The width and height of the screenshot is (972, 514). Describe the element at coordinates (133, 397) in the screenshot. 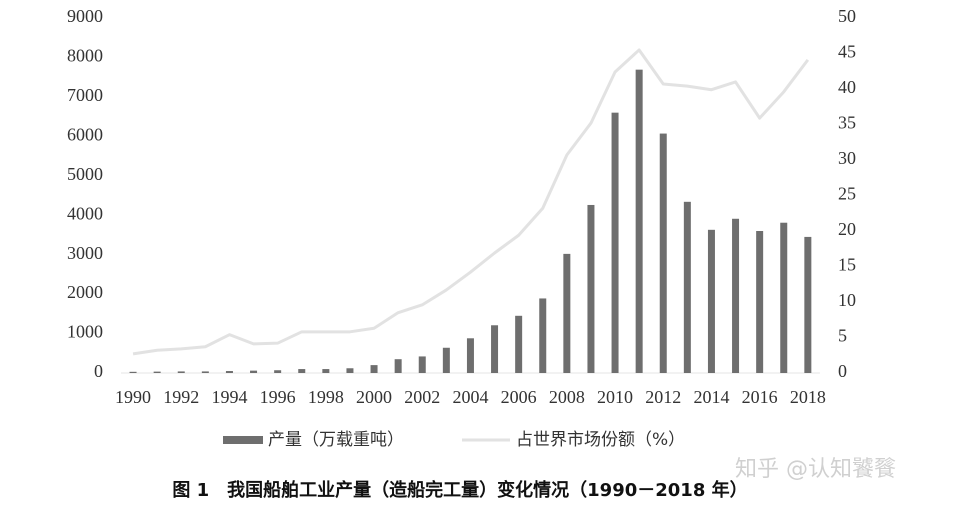

I see `x-tick-label: 1990` at that location.